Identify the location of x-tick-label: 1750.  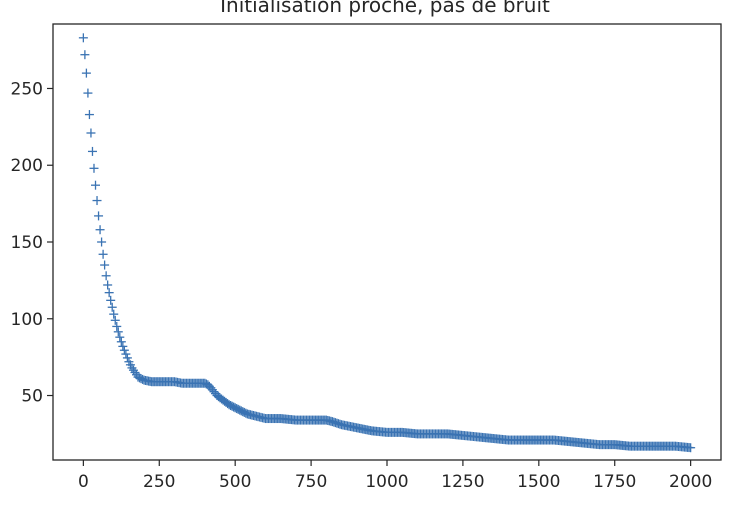
(614, 482).